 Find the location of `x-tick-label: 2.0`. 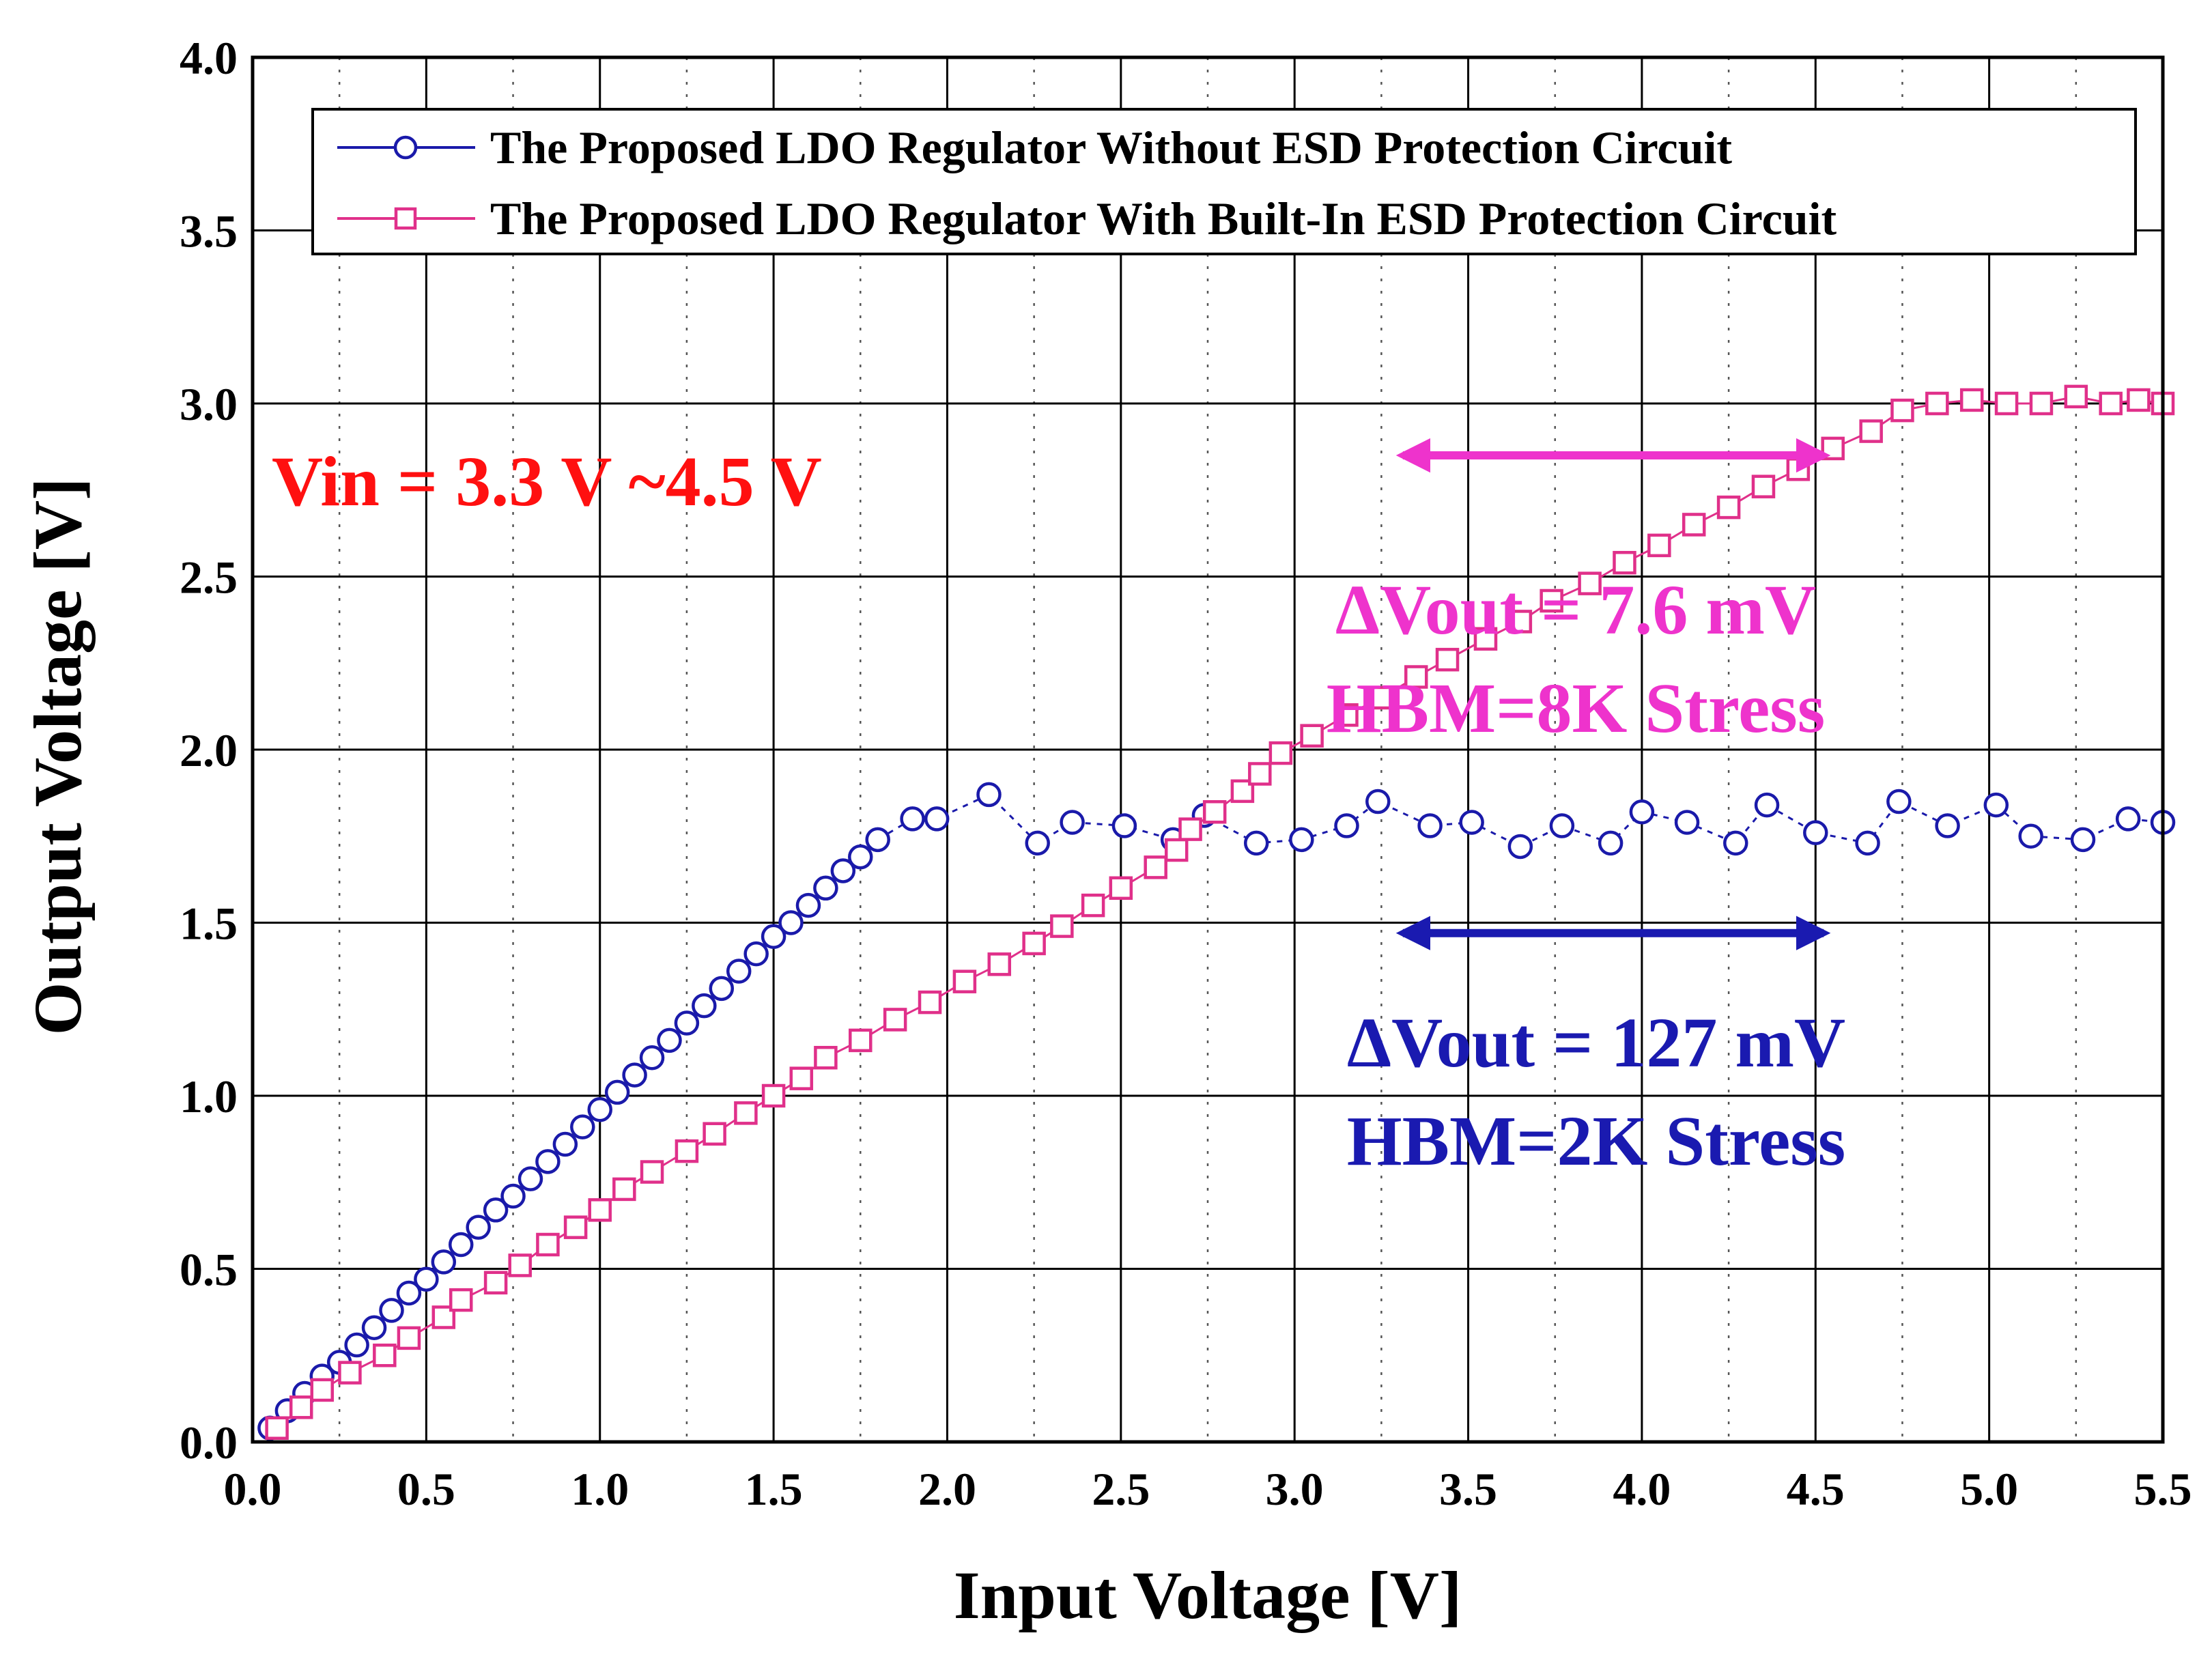

x-tick-label: 2.0 is located at coordinates (947, 1489).